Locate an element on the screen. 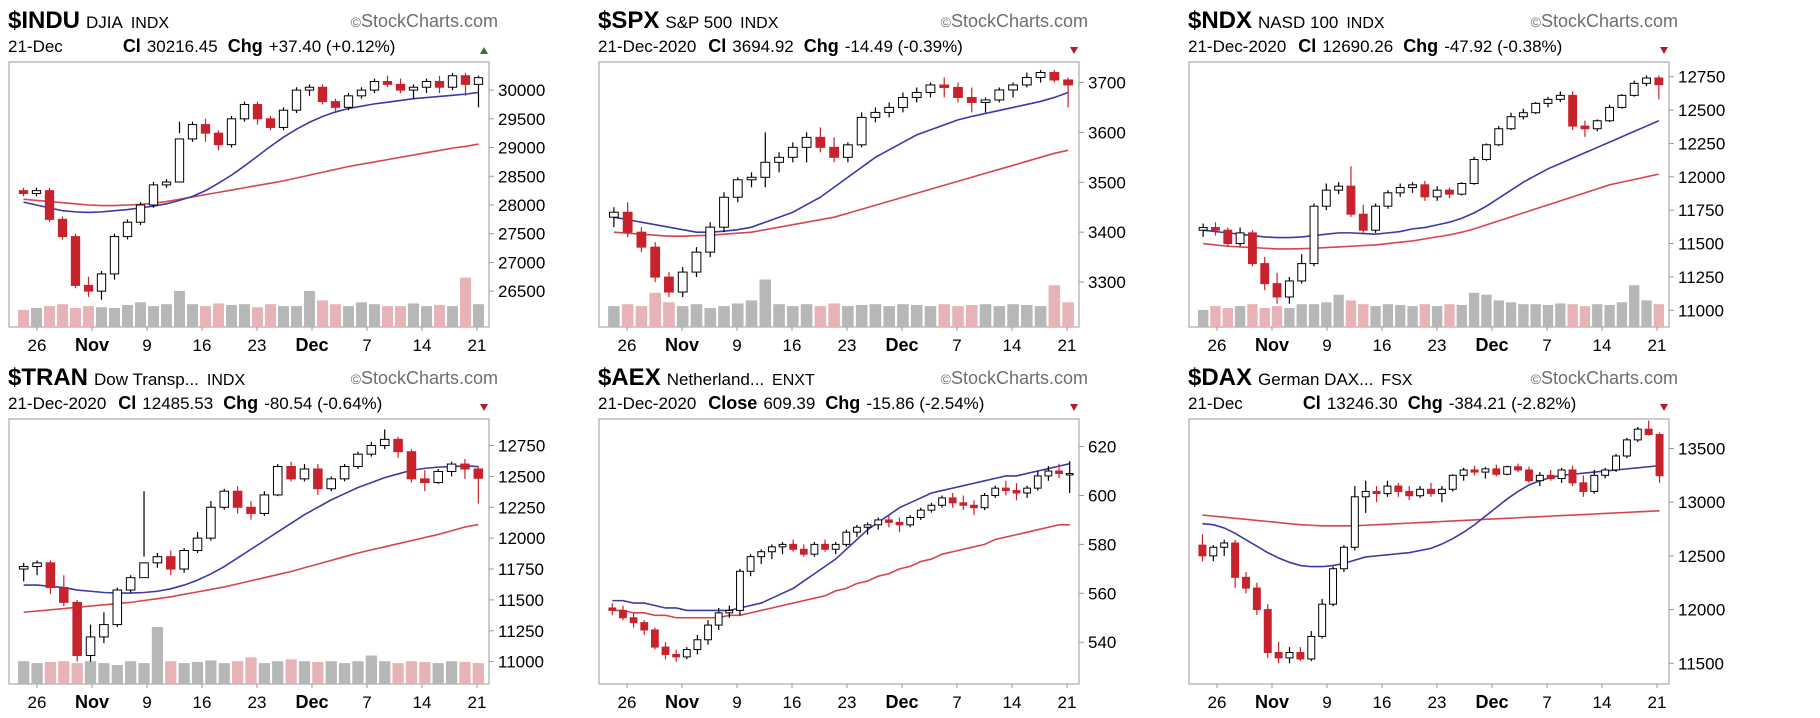 Image resolution: width=1820 pixels, height=718 pixels. close-label: Cl is located at coordinates (127, 403).